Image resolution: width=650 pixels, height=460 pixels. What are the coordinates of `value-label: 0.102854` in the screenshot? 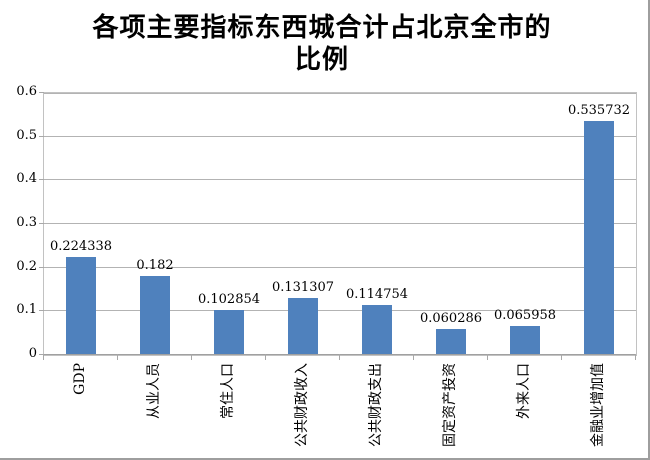 It's located at (229, 300).